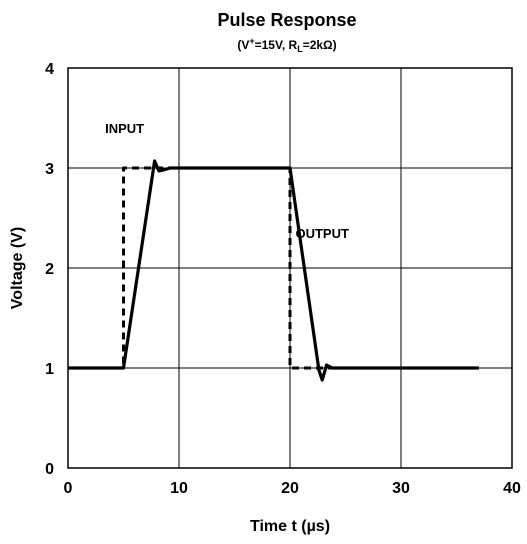  I want to click on x-tick-label: 30, so click(401, 488).